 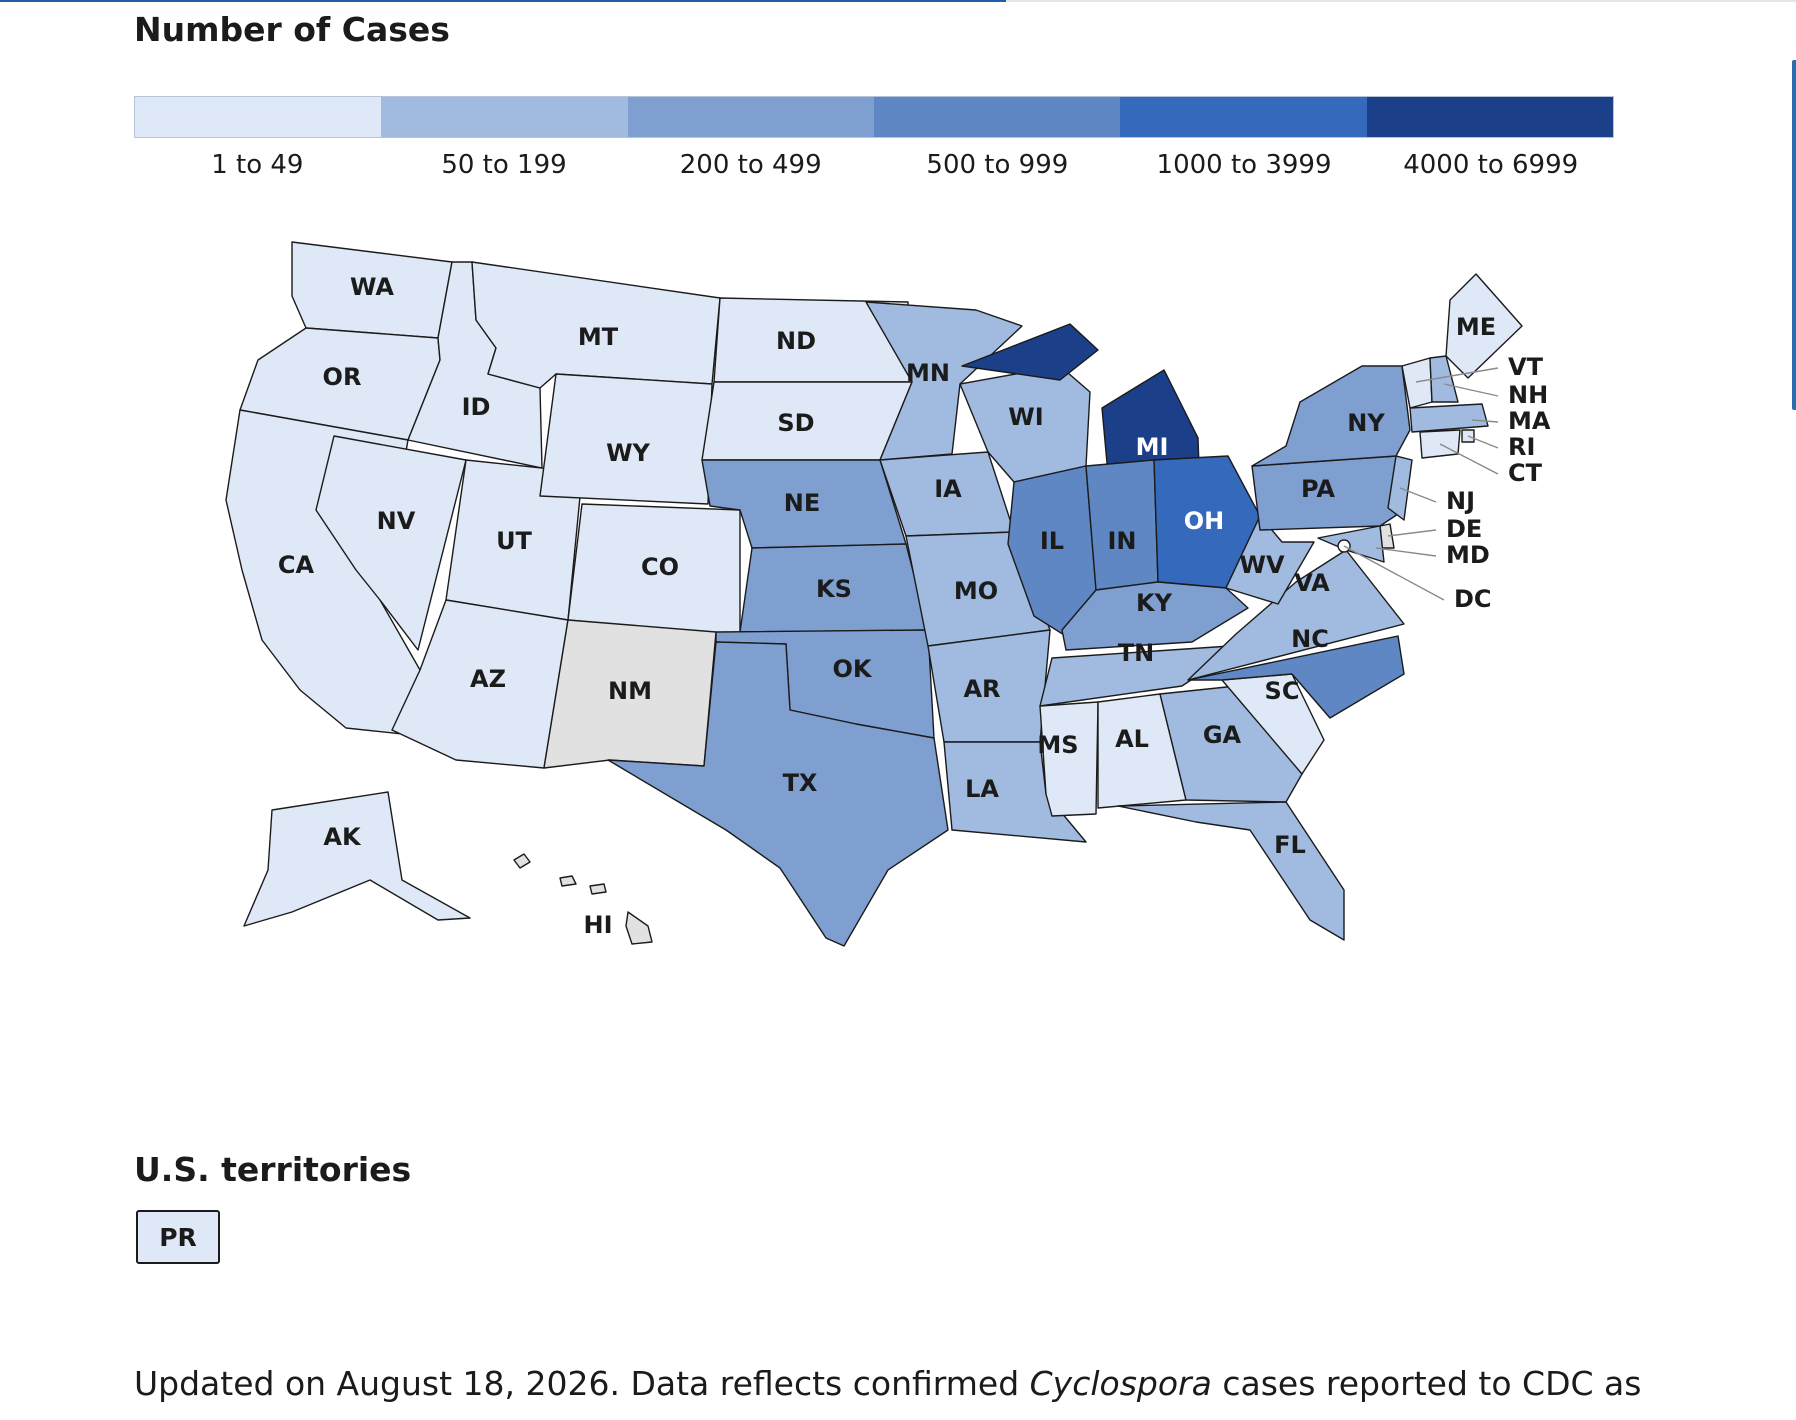 I want to click on callout-label-ct: CT, so click(x=1525, y=473).